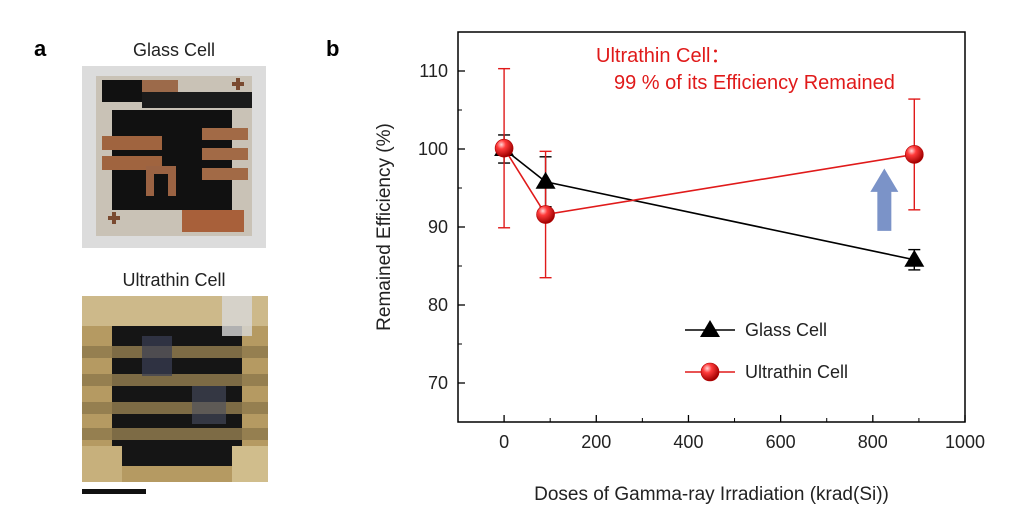 The image size is (1024, 522). Describe the element at coordinates (174, 50) in the screenshot. I see `glass-cell-photo-title: Glass Cell` at that location.